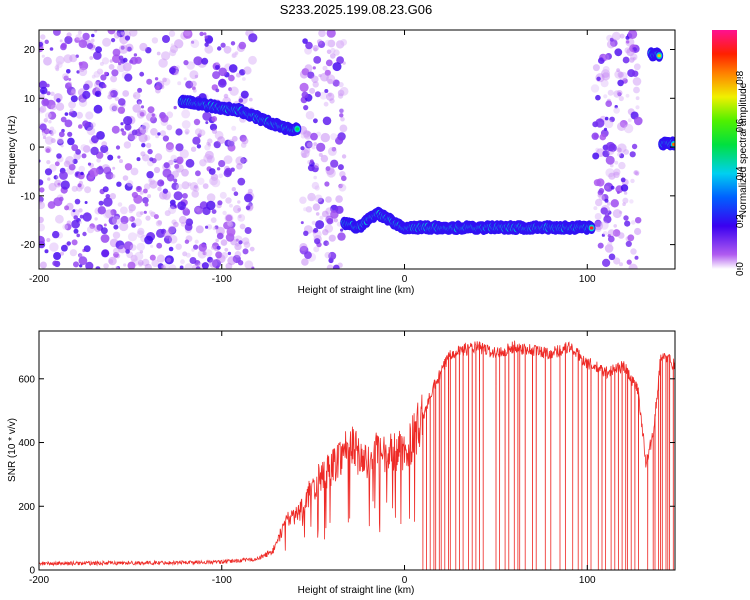  I want to click on colorbar-ticks: 0.0 0.2 0.4 0.6 0.8, so click(740, 173).